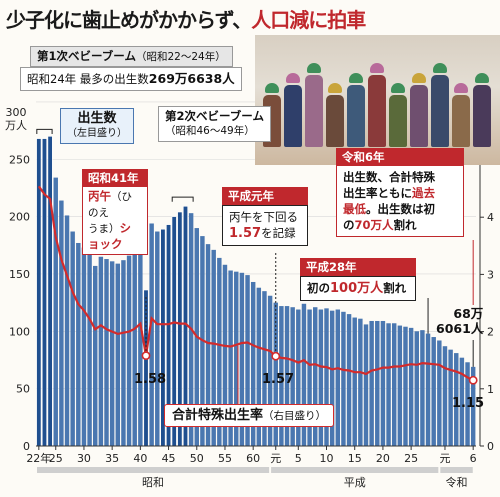  I want to click on tfr-series-label: 合計特殊出生率（右目盛り）, so click(249, 415).